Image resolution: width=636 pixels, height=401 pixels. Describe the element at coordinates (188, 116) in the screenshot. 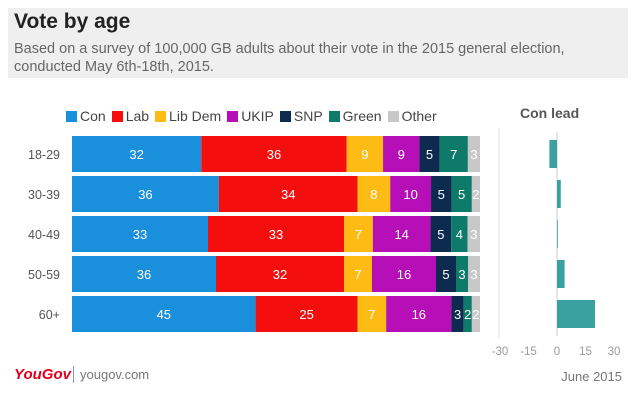

I see `legend-item-lib-dem: Lib Dem` at that location.